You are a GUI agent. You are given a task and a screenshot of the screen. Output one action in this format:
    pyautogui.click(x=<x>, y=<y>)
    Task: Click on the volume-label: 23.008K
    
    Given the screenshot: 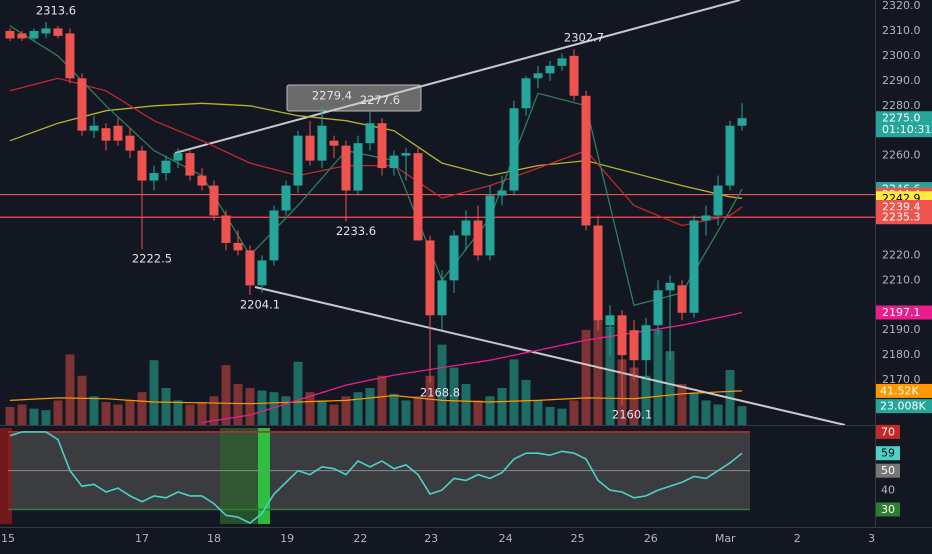 What is the action you would take?
    pyautogui.click(x=903, y=406)
    